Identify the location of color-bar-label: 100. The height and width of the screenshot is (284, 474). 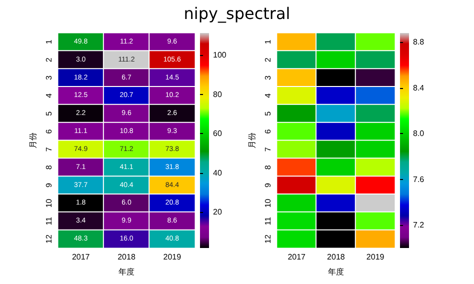
(220, 55).